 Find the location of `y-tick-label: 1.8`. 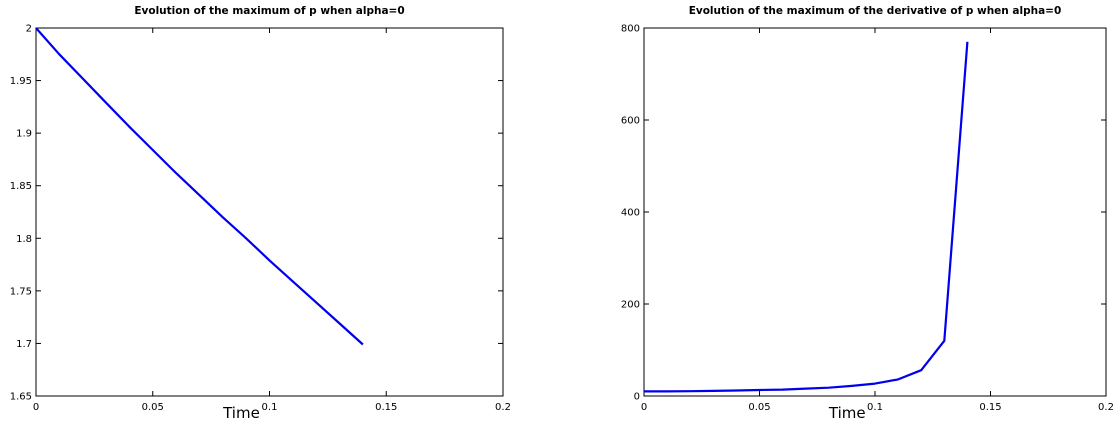

y-tick-label: 1.8 is located at coordinates (24, 239).